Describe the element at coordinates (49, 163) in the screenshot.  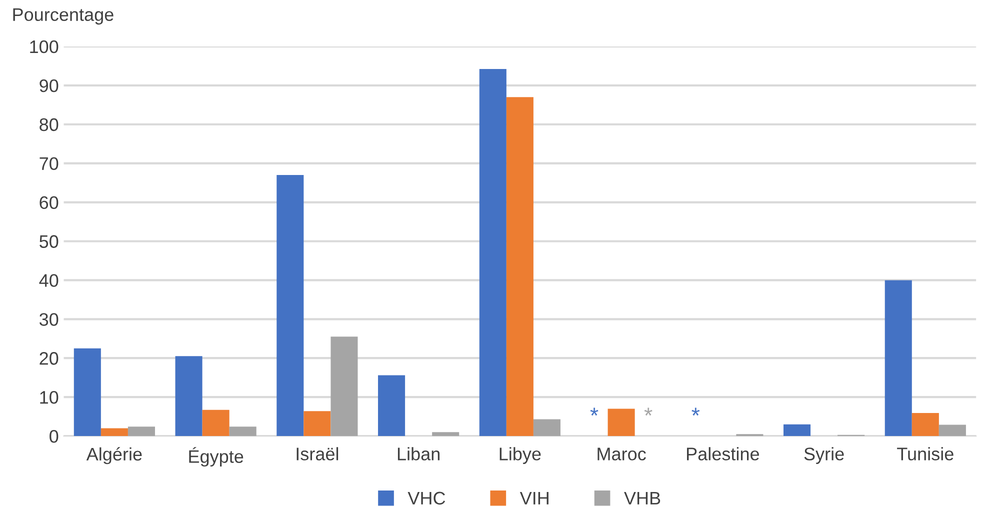
I see `y-tick-label: 70` at that location.